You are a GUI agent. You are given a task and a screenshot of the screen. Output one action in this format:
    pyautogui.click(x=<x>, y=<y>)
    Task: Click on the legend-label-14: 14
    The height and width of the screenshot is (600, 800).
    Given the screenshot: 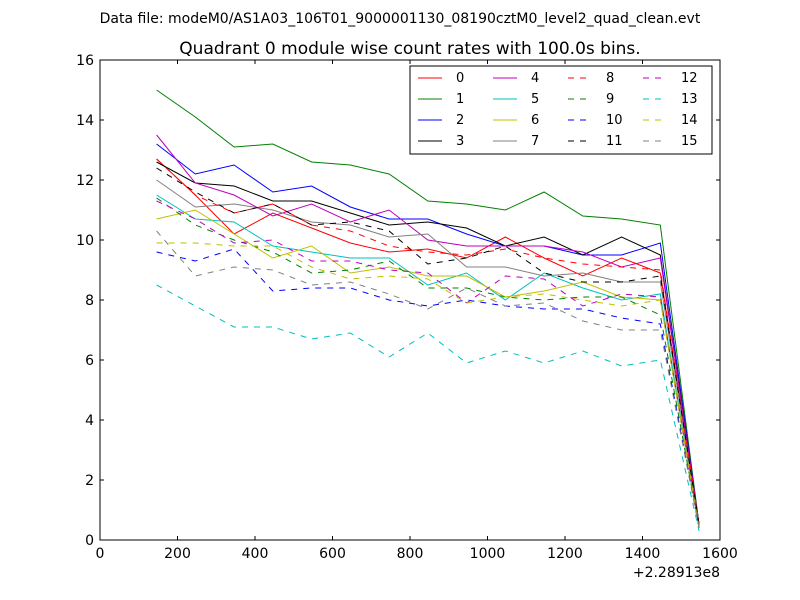 What is the action you would take?
    pyautogui.click(x=689, y=120)
    